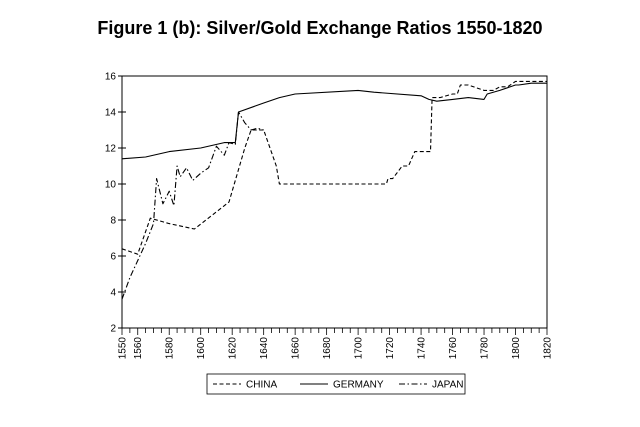 The height and width of the screenshot is (427, 640). What do you see at coordinates (201, 348) in the screenshot?
I see `x-tick-label: 1600` at bounding box center [201, 348].